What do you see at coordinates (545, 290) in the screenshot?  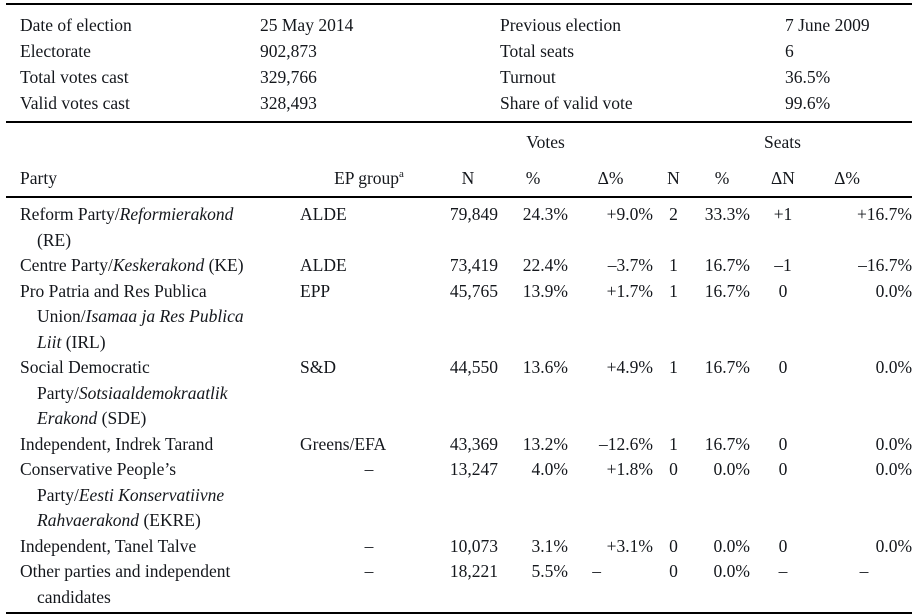 I see `votes-pct-cell: 13.9%` at bounding box center [545, 290].